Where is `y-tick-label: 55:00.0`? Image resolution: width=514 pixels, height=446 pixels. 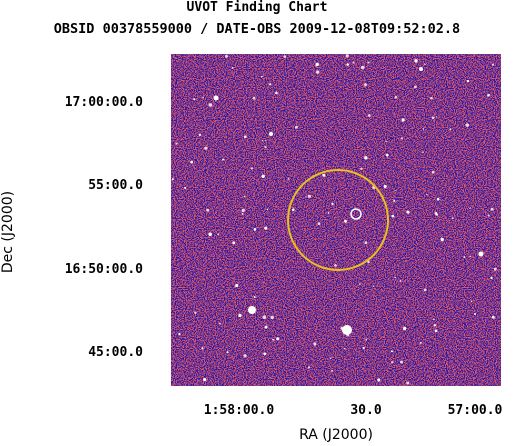
y-tick-label: 55:00.0 is located at coordinates (115, 185).